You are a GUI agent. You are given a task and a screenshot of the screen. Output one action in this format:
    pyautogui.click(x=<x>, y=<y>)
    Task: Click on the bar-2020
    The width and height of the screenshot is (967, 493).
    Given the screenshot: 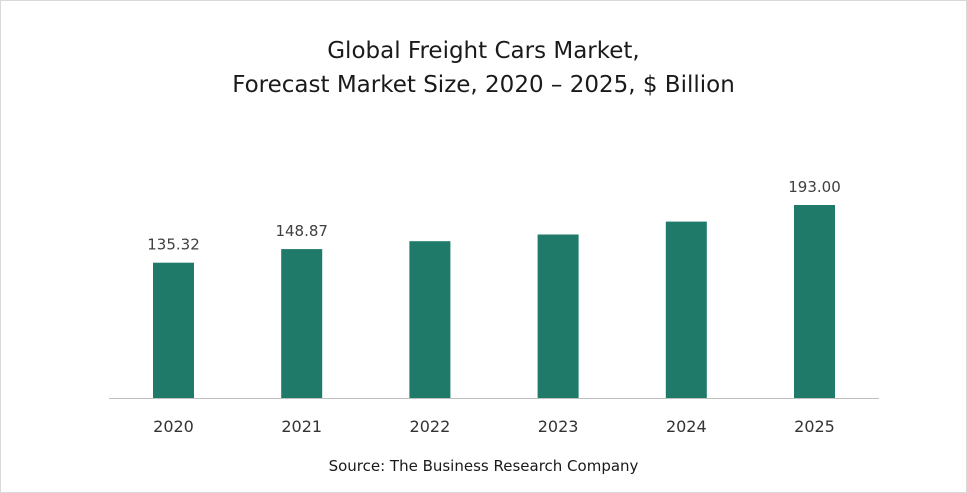 What is the action you would take?
    pyautogui.click(x=173, y=330)
    